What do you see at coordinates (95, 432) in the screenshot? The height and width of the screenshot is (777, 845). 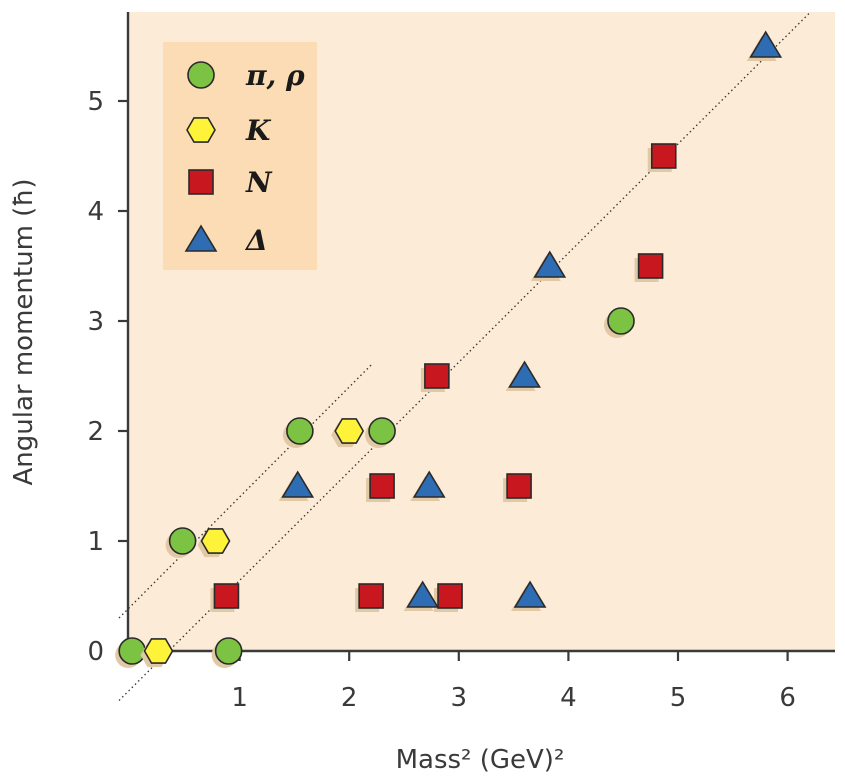 I see `y-tick-label: 2` at bounding box center [95, 432].